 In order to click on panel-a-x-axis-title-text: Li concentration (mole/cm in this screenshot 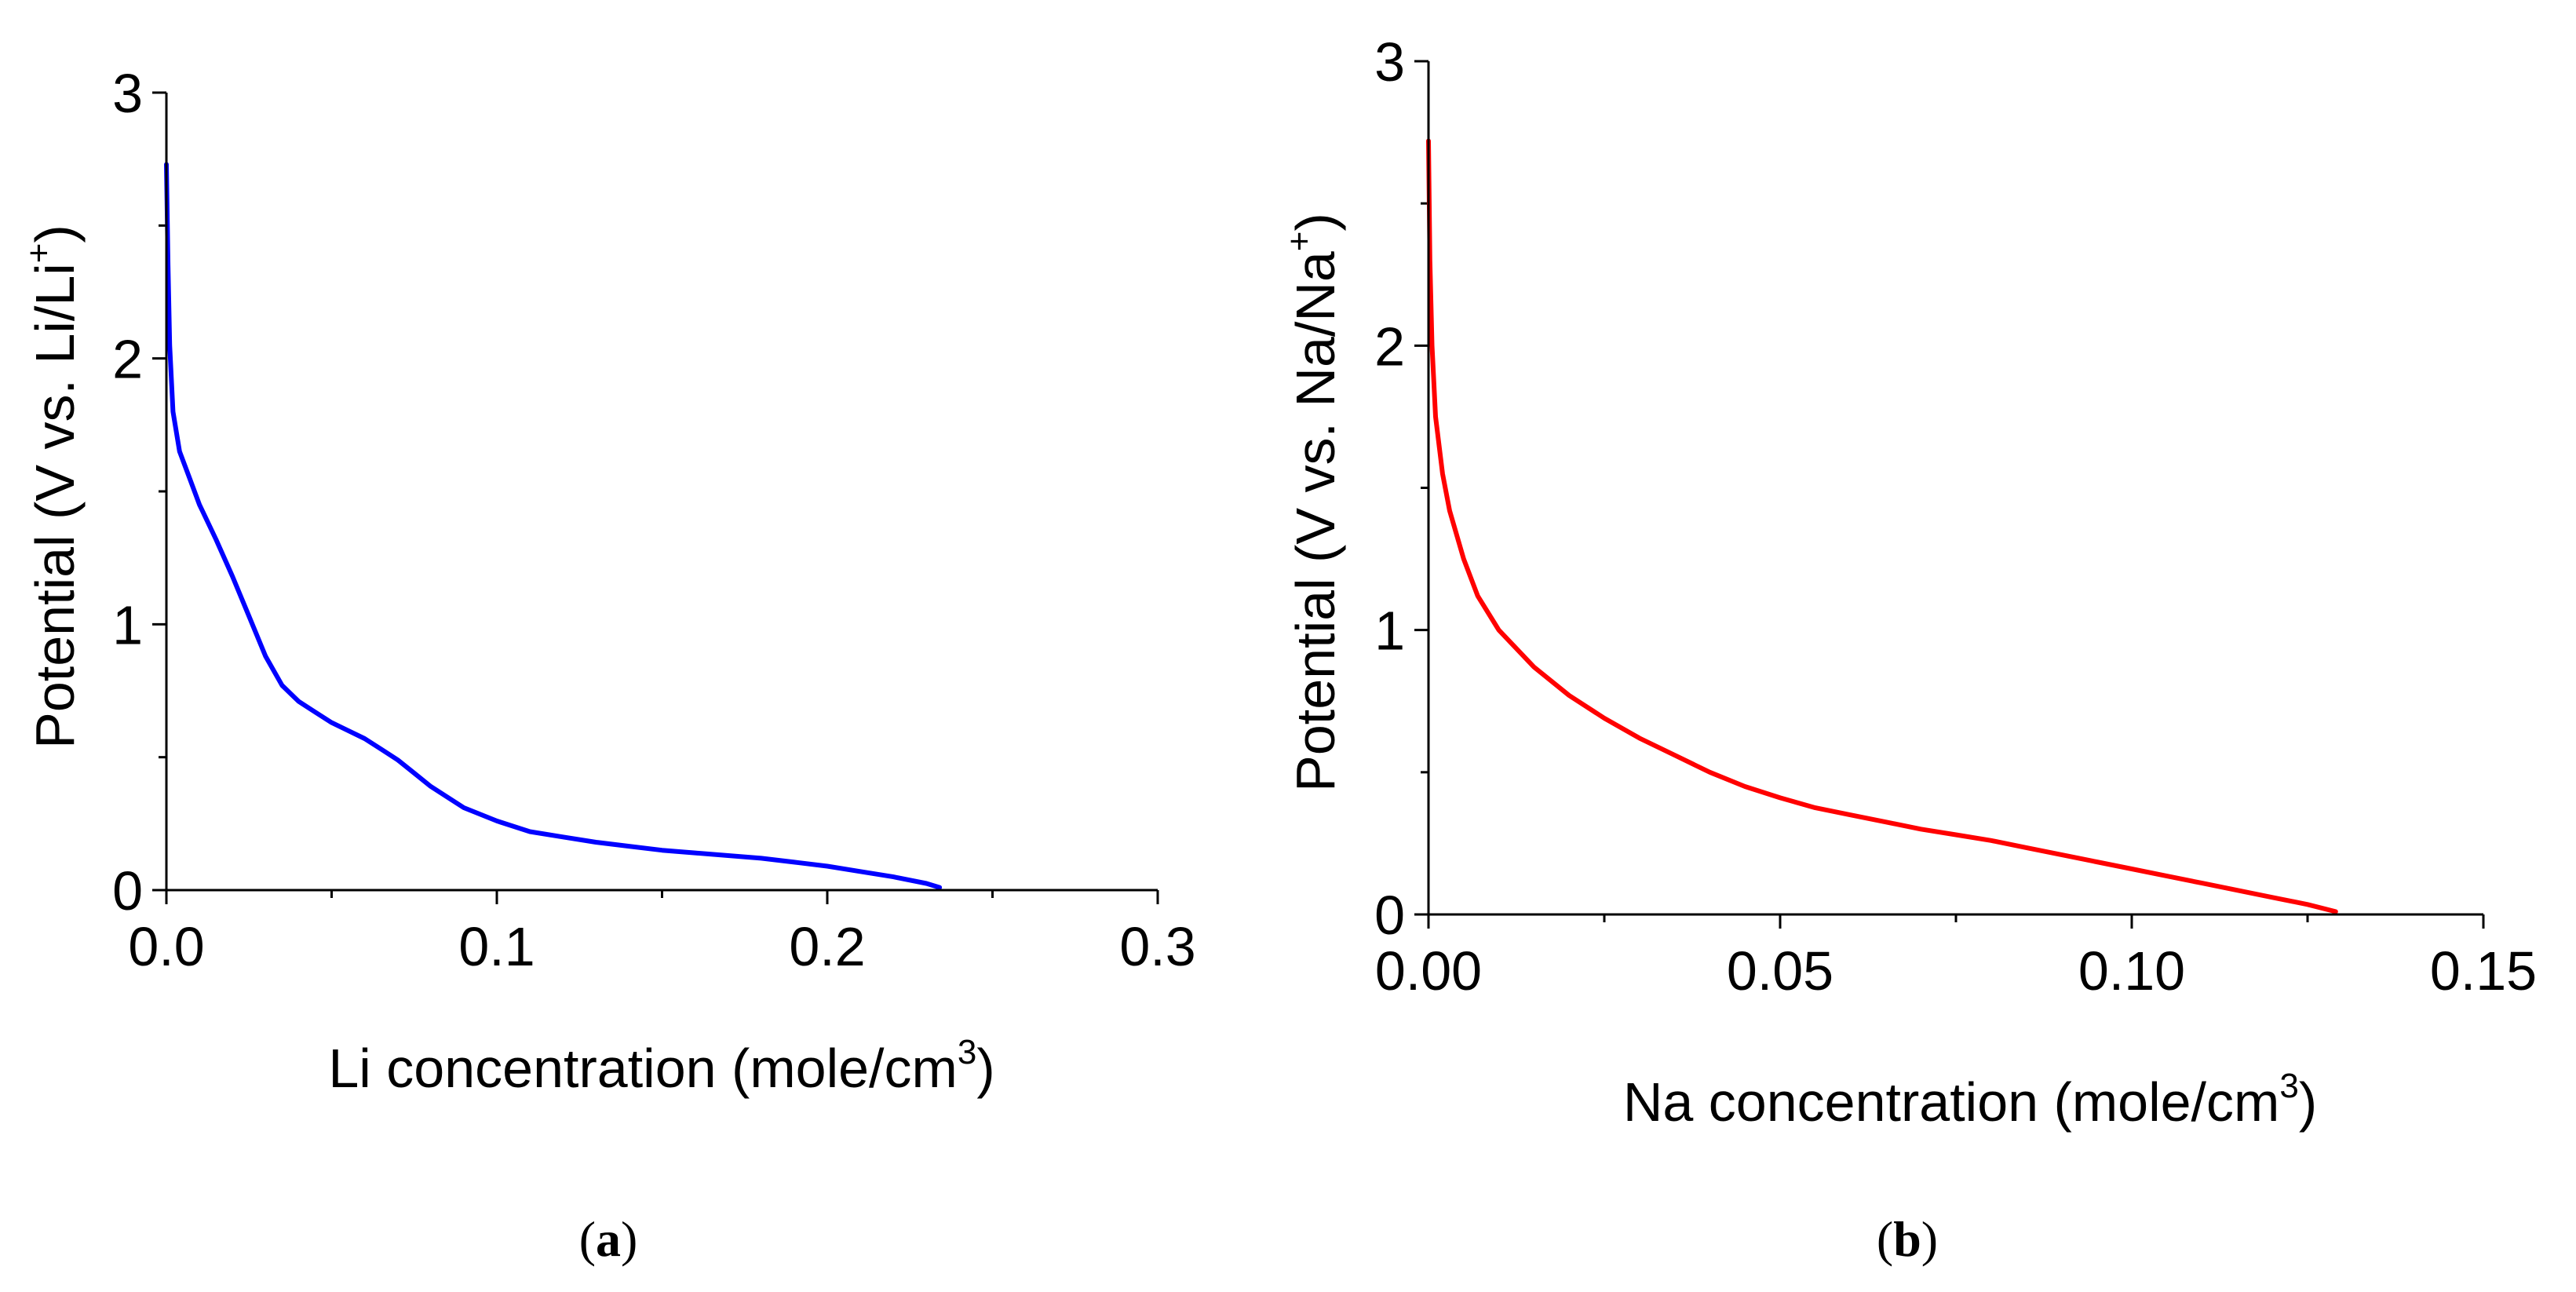, I will do `click(642, 1068)`.